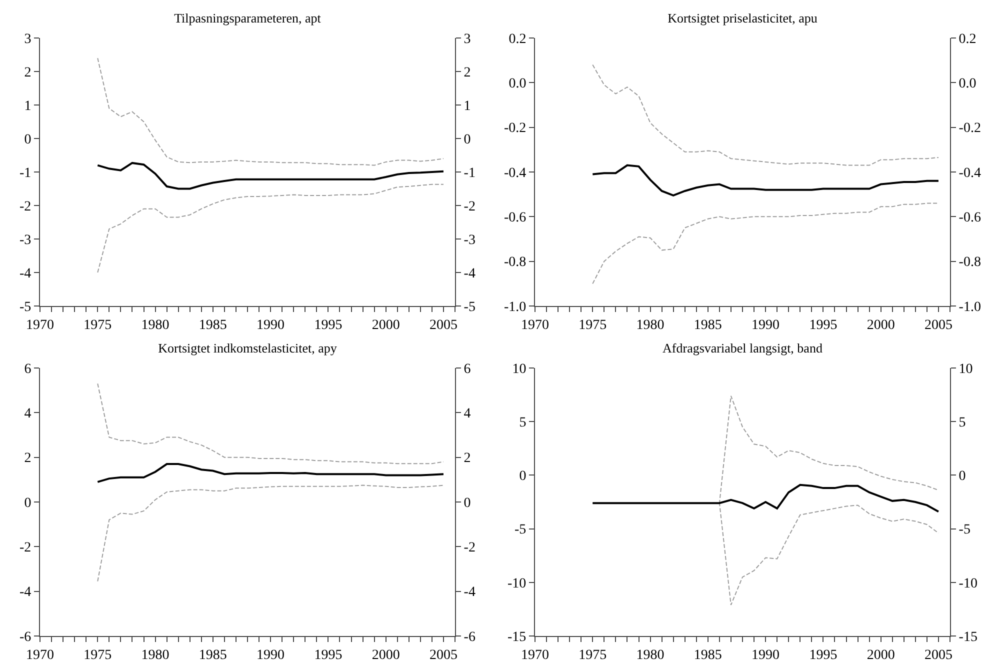 This screenshot has width=990, height=663. Describe the element at coordinates (515, 307) in the screenshot. I see `y-tick-label: -1.0` at that location.